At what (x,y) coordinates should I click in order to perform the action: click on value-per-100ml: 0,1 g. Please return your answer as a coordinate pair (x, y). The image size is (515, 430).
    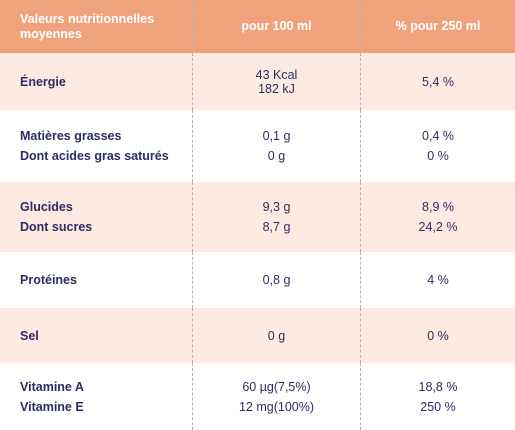
    Looking at the image, I should click on (276, 136).